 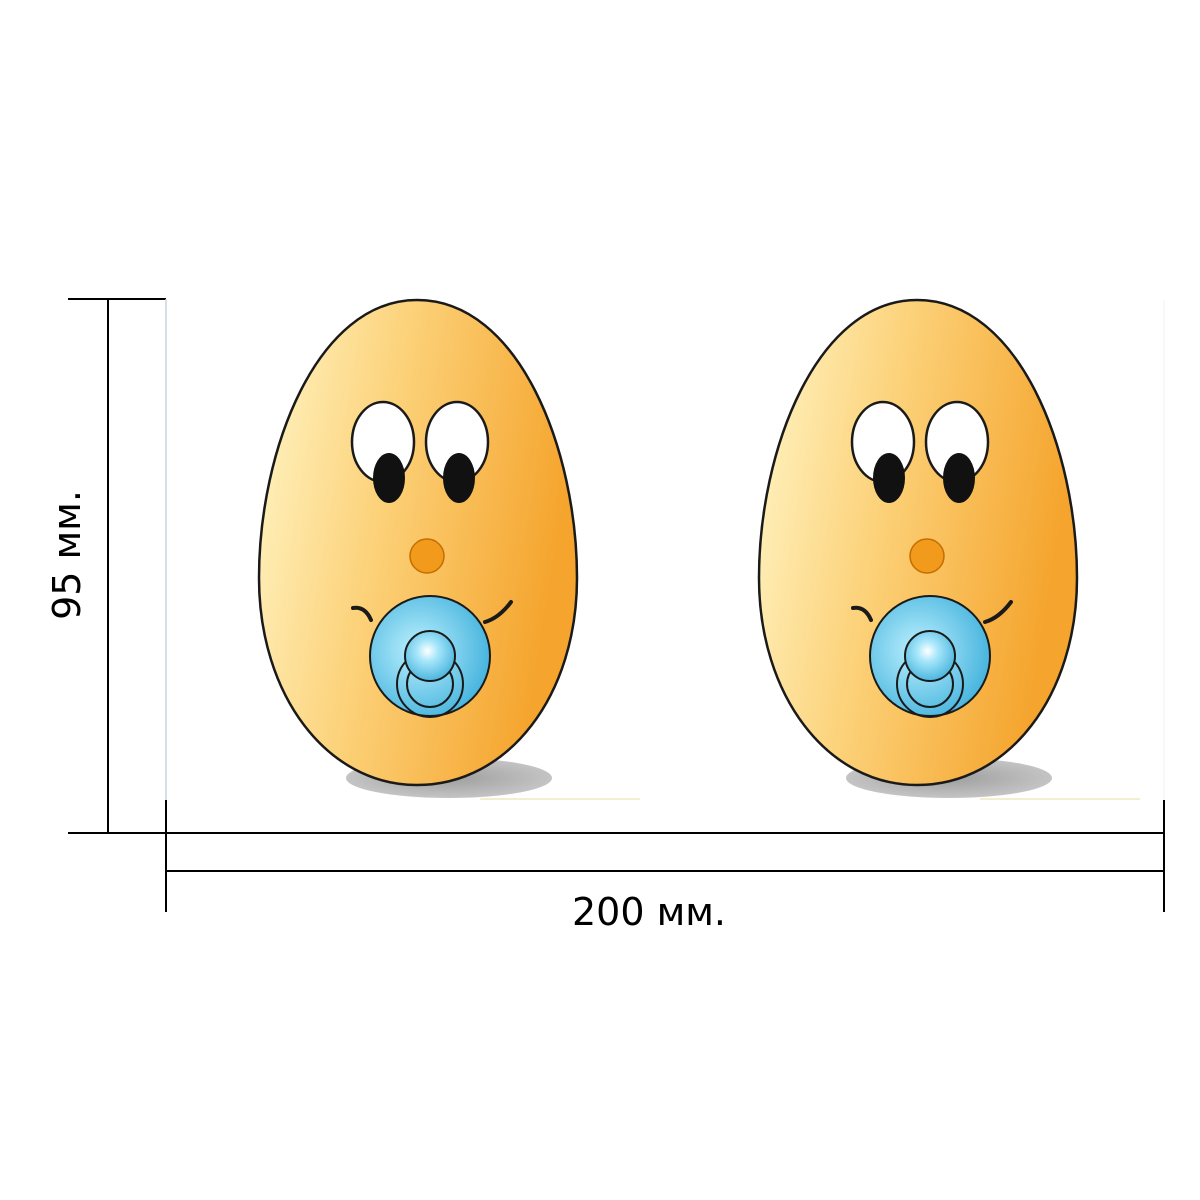 What do you see at coordinates (67, 555) in the screenshot?
I see `height-label: 95 мм.` at bounding box center [67, 555].